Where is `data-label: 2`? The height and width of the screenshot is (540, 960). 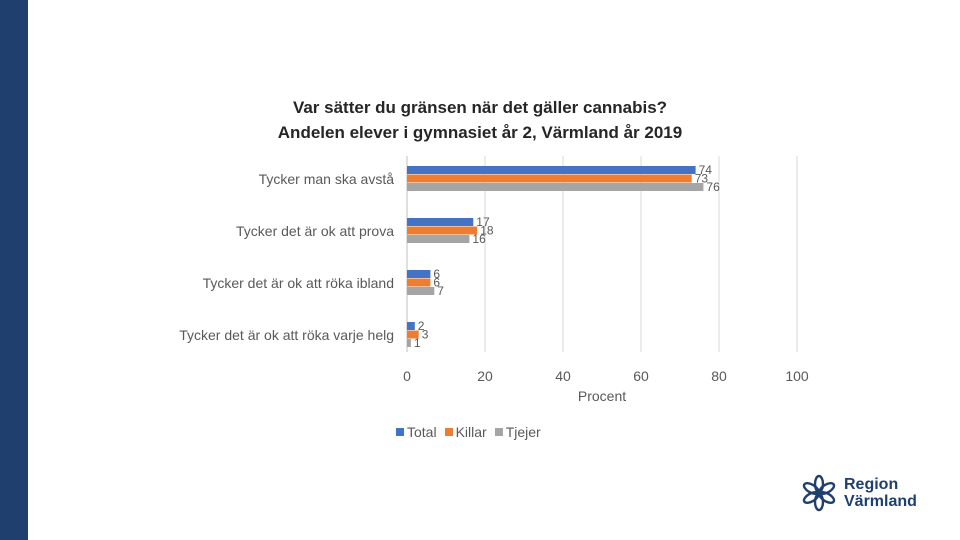
data-label: 2 is located at coordinates (421, 326).